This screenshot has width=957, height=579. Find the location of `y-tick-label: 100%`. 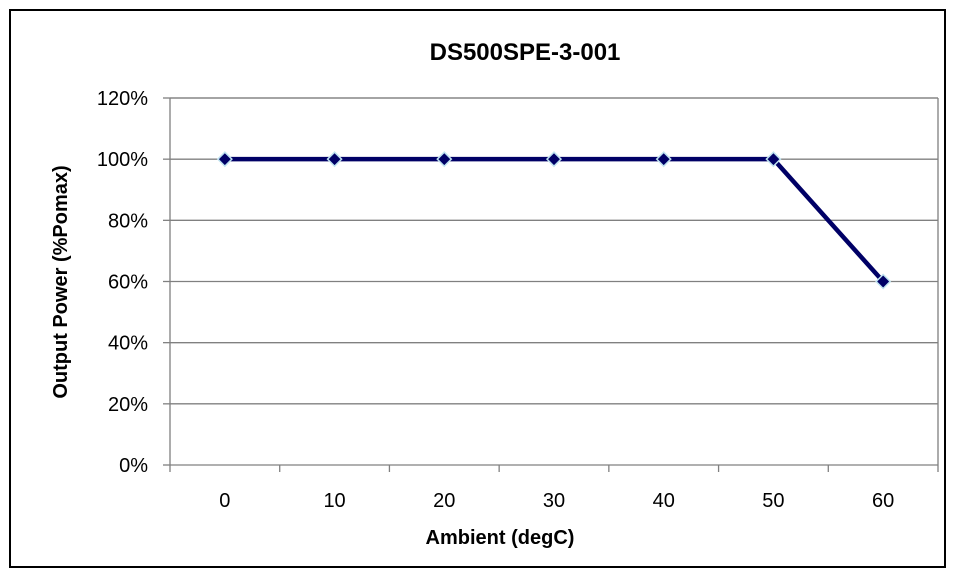

y-tick-label: 100% is located at coordinates (122, 160).